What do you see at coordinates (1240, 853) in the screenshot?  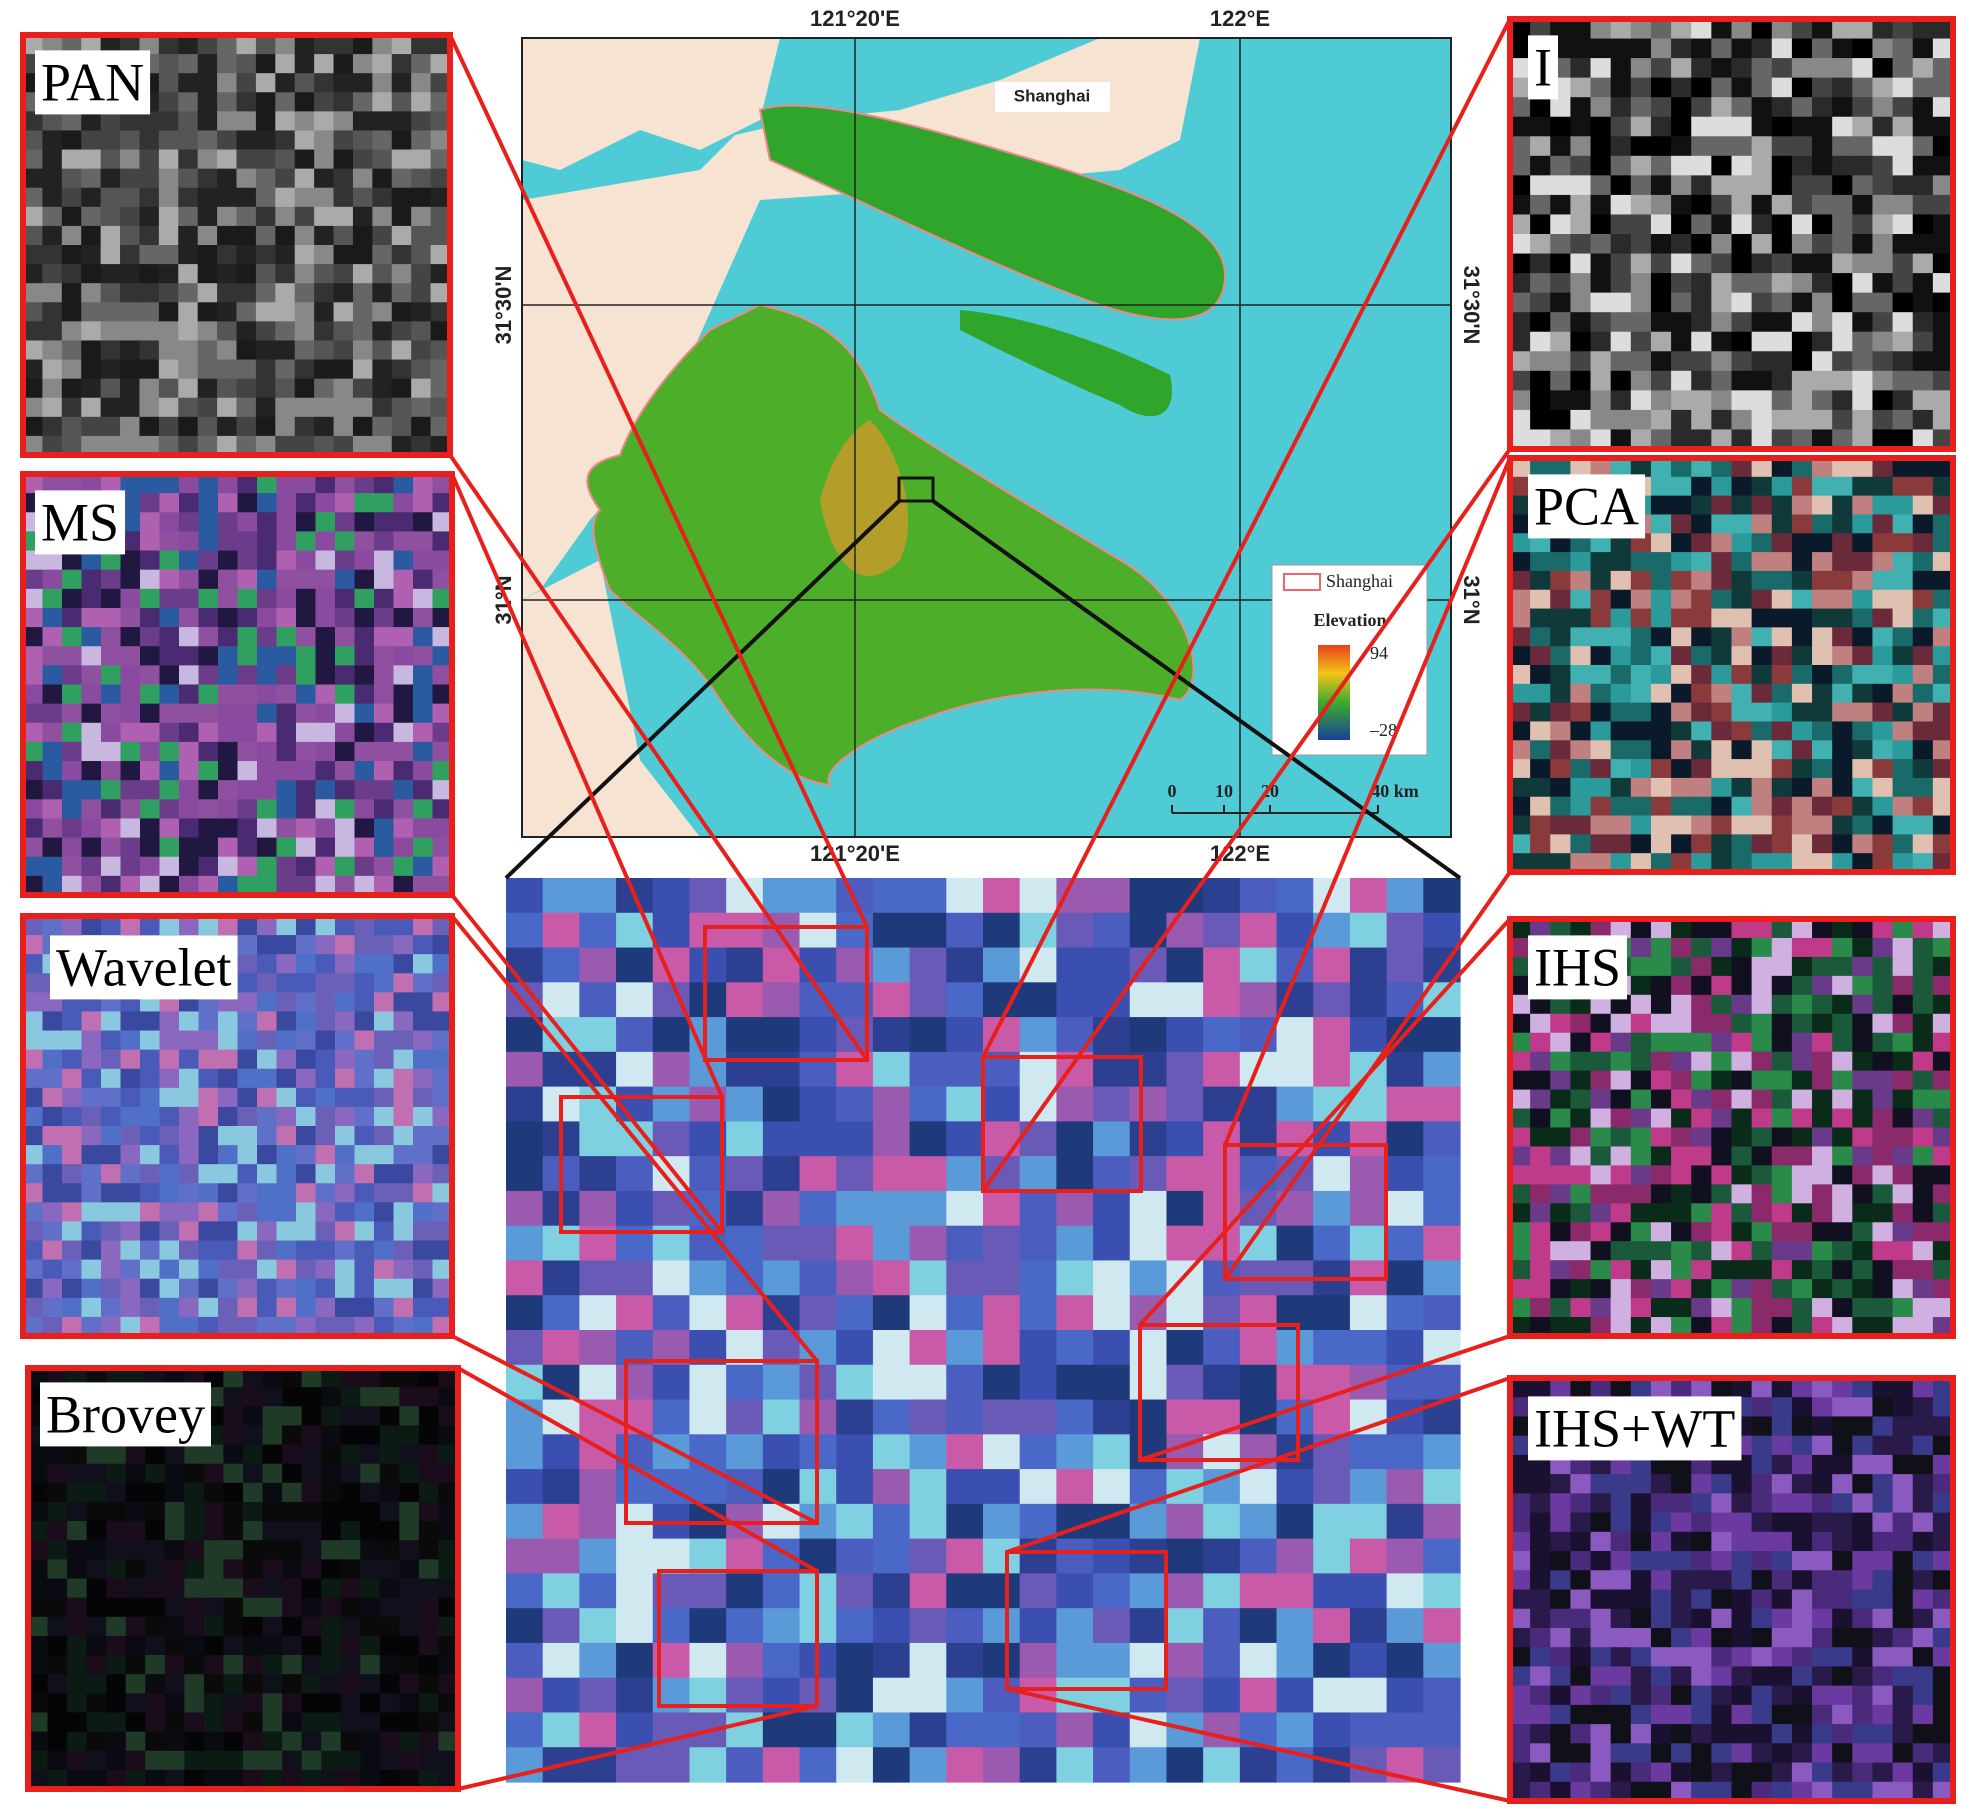 I see `lon-label: 122°E` at bounding box center [1240, 853].